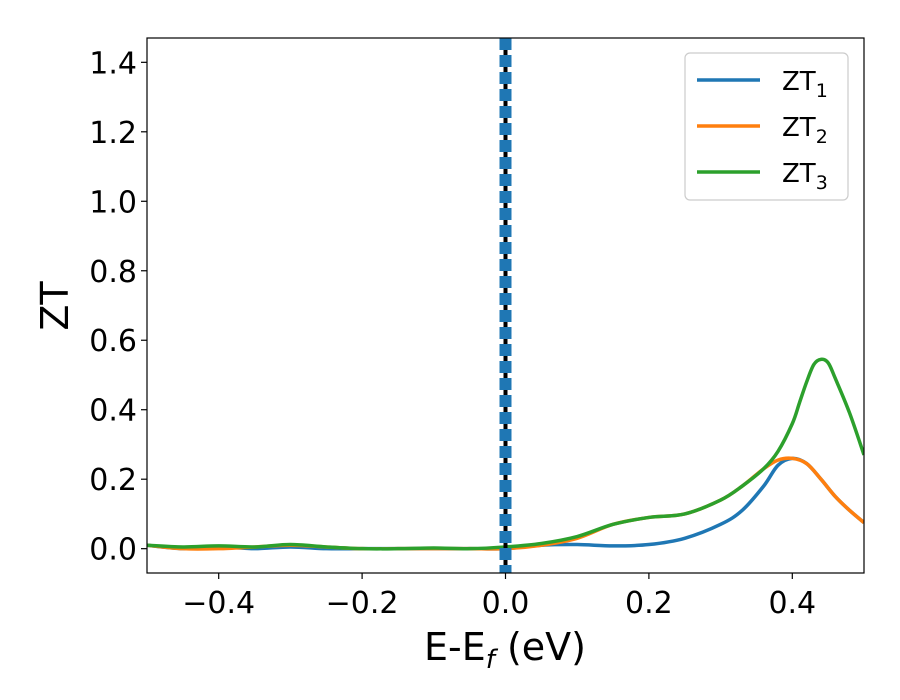 This screenshot has height=700, width=900. I want to click on y-tick-label: 0.6, so click(113, 341).